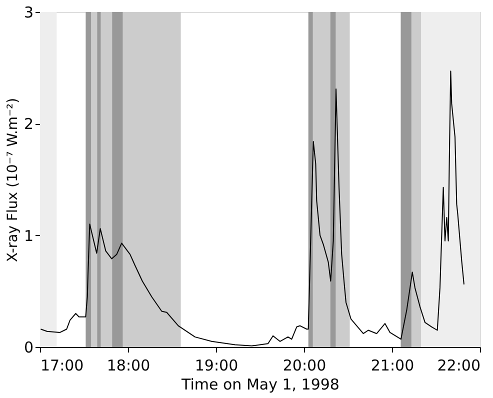 The image size is (493, 398). I want to click on x-axis-title: Time on May 1, 1998, so click(260, 385).